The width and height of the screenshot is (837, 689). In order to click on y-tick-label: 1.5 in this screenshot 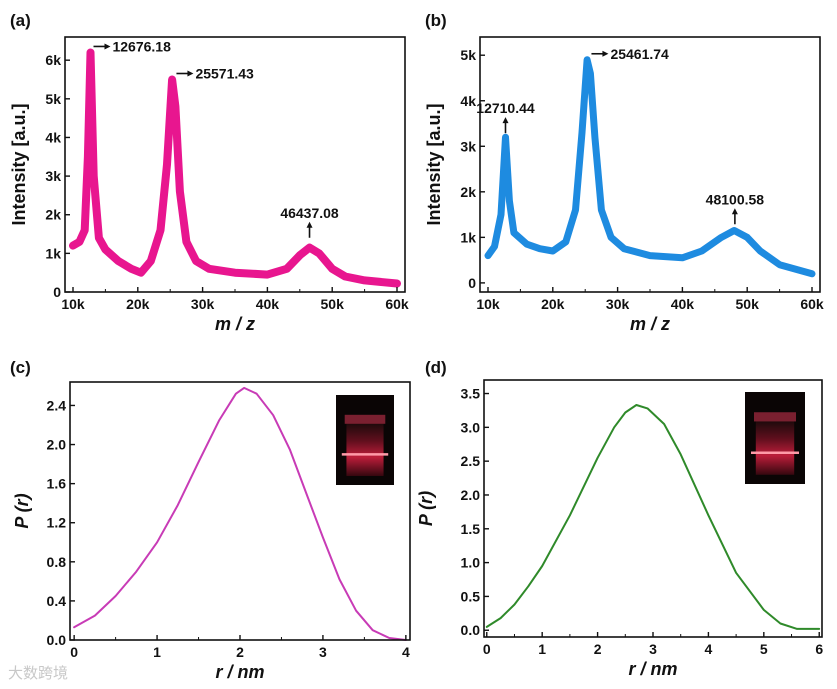, I will do `click(471, 529)`.